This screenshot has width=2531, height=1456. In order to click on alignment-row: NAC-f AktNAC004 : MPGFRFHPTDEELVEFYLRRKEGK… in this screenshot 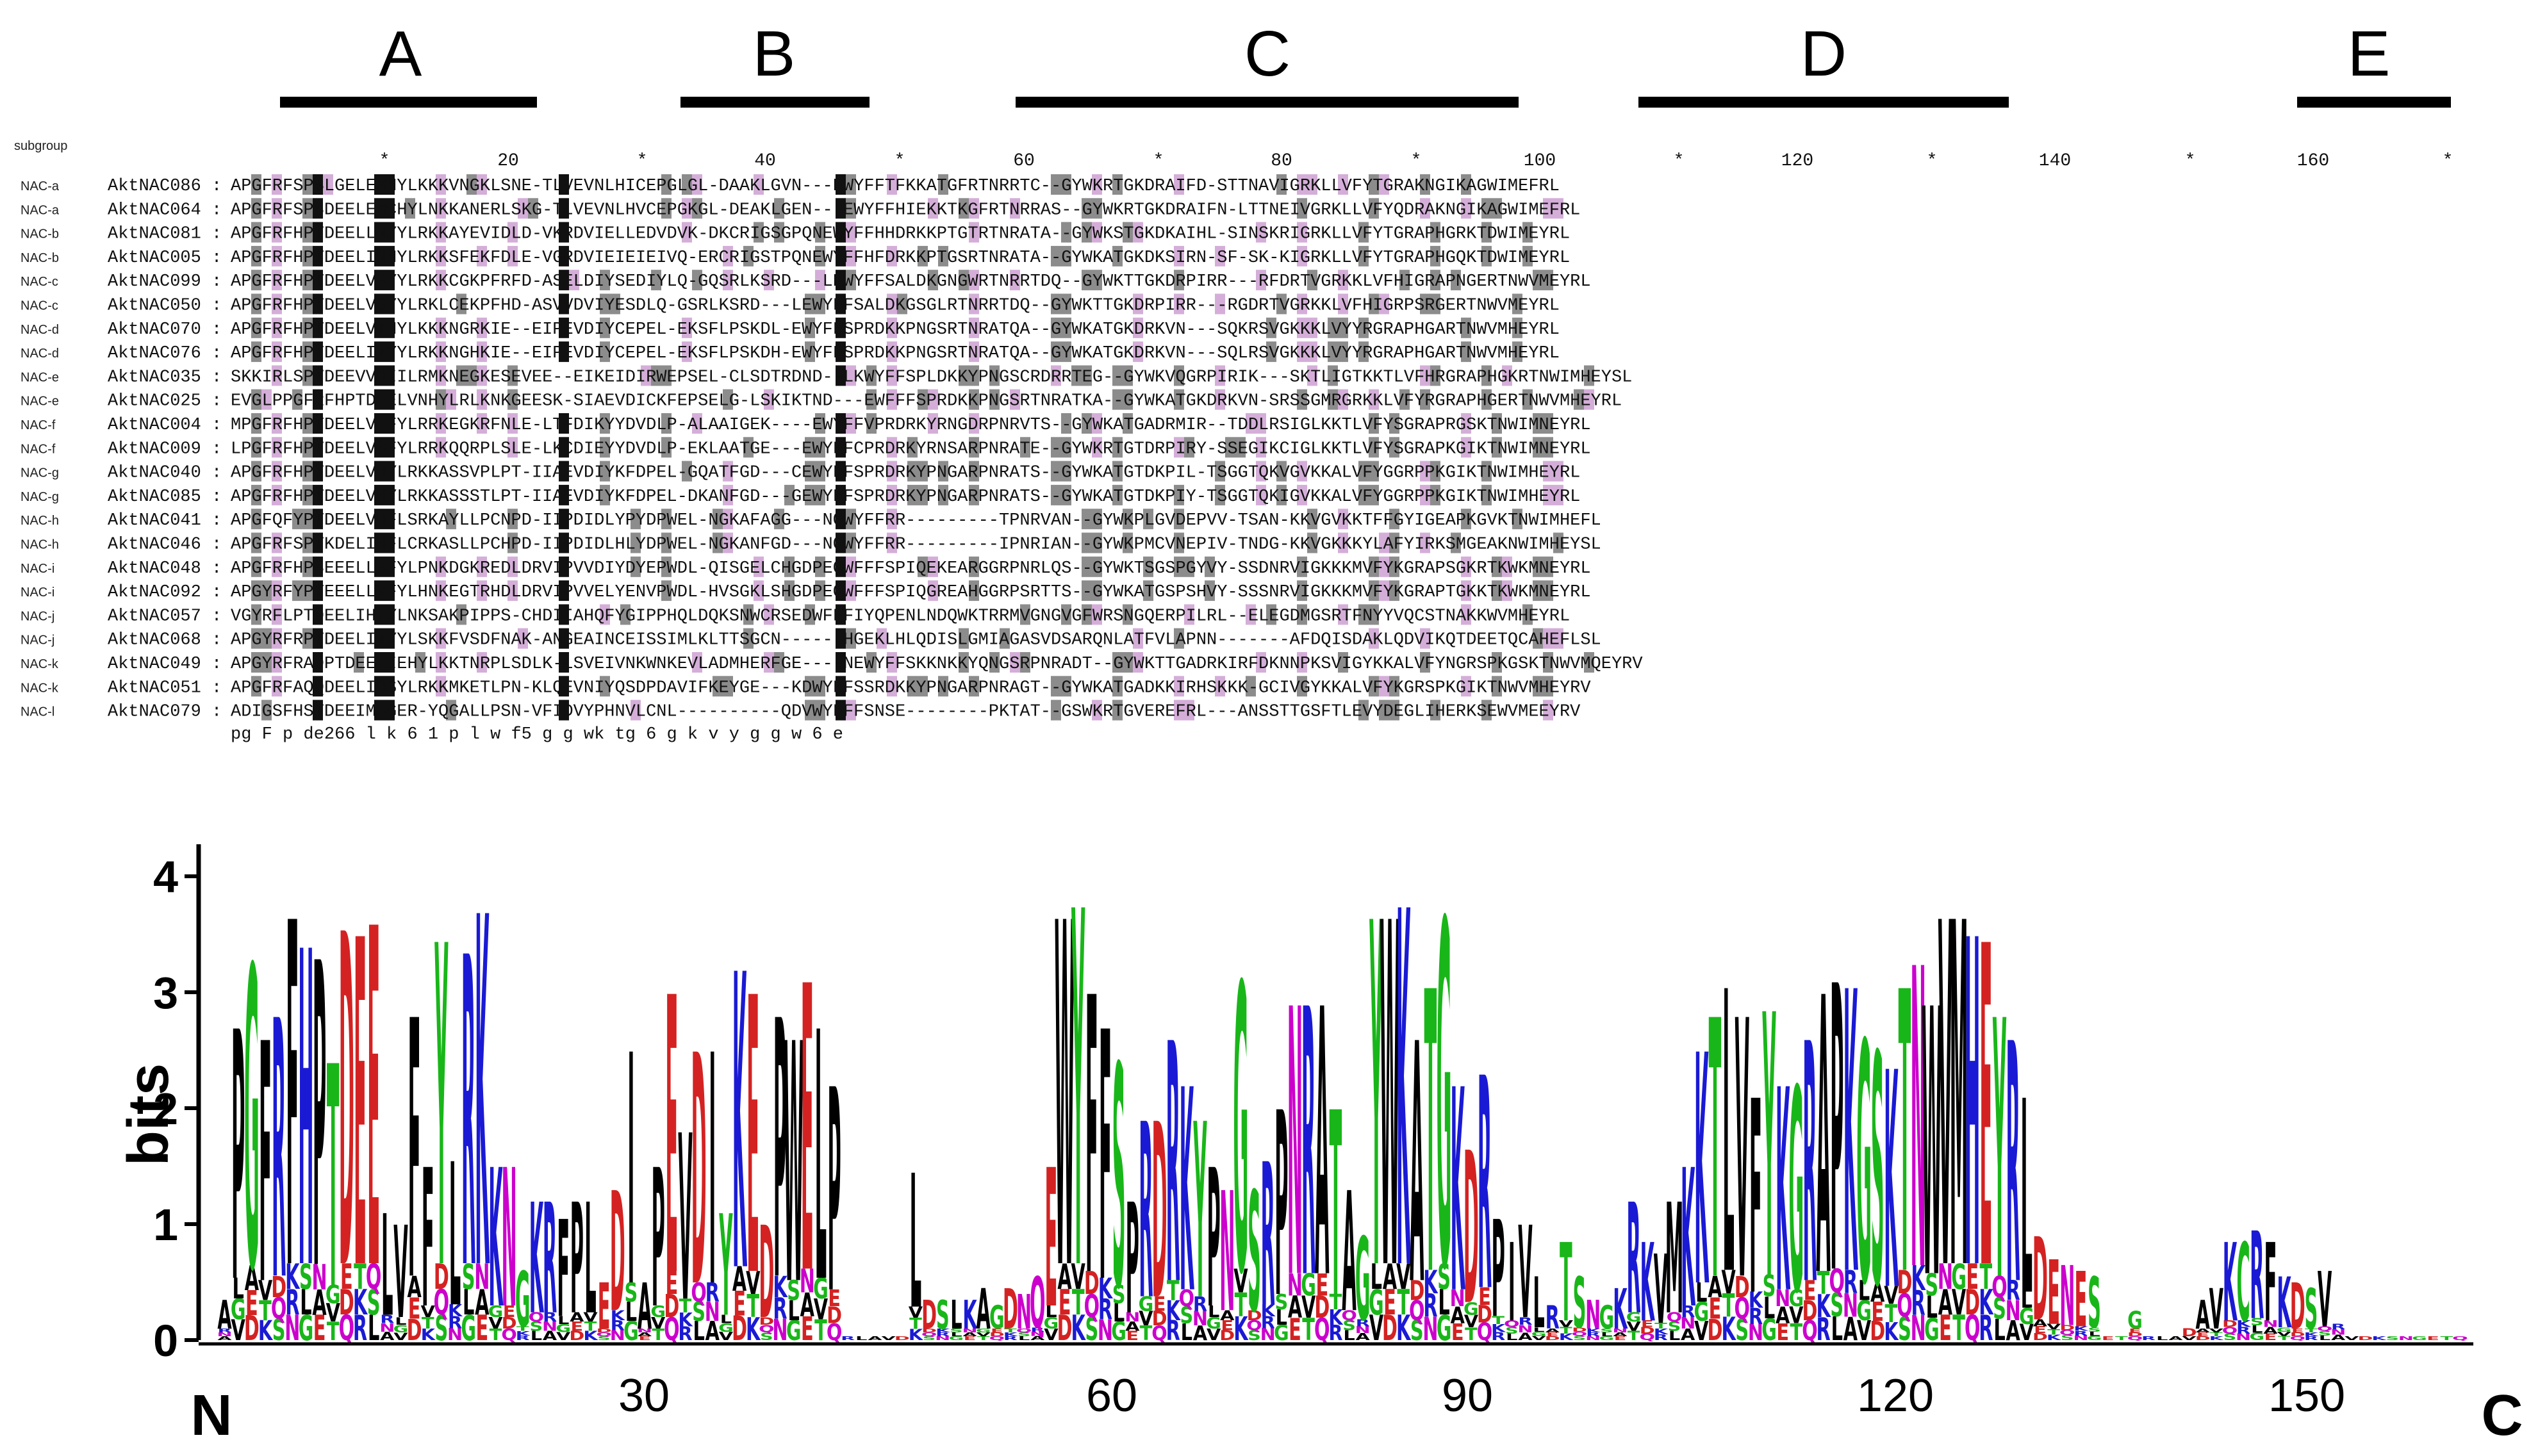, I will do `click(806, 424)`.